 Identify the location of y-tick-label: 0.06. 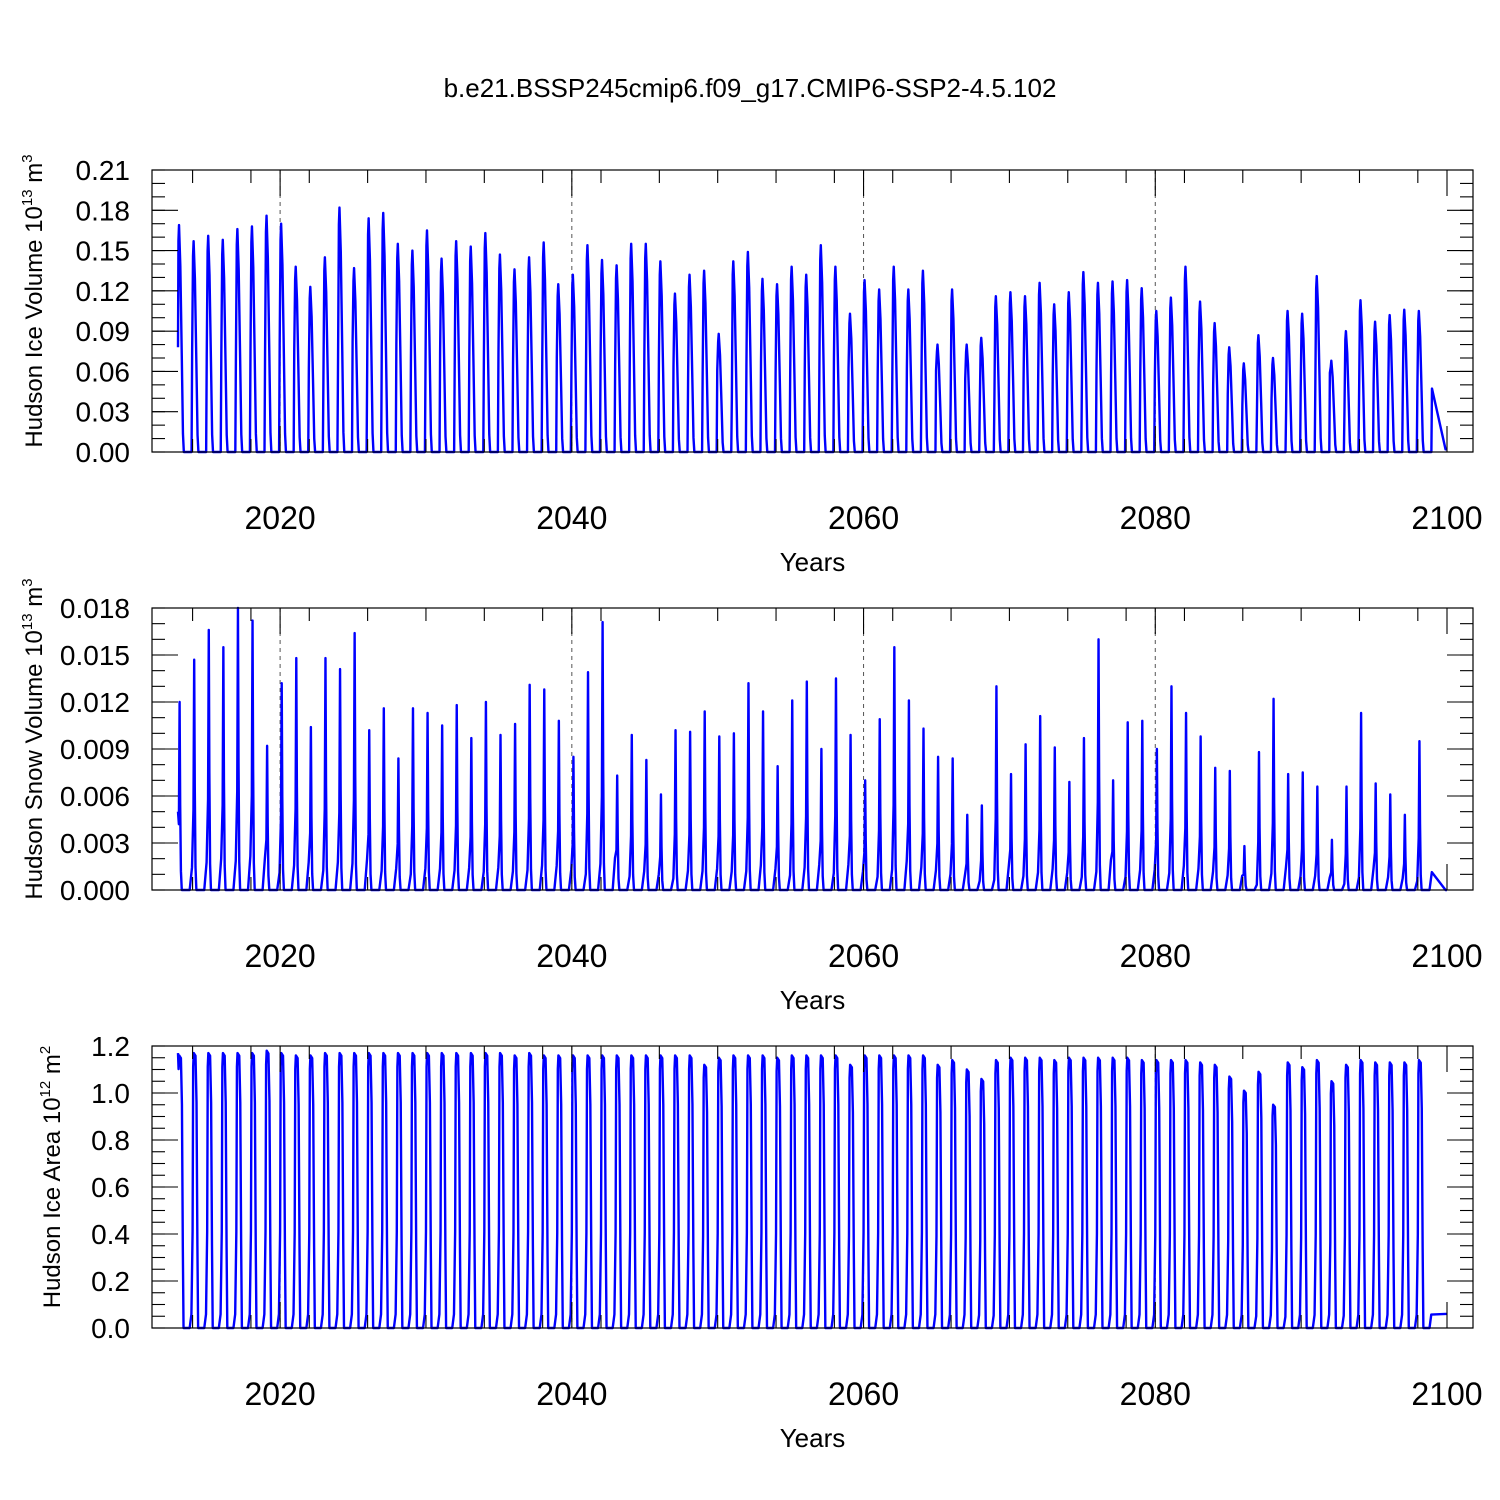
(103, 371).